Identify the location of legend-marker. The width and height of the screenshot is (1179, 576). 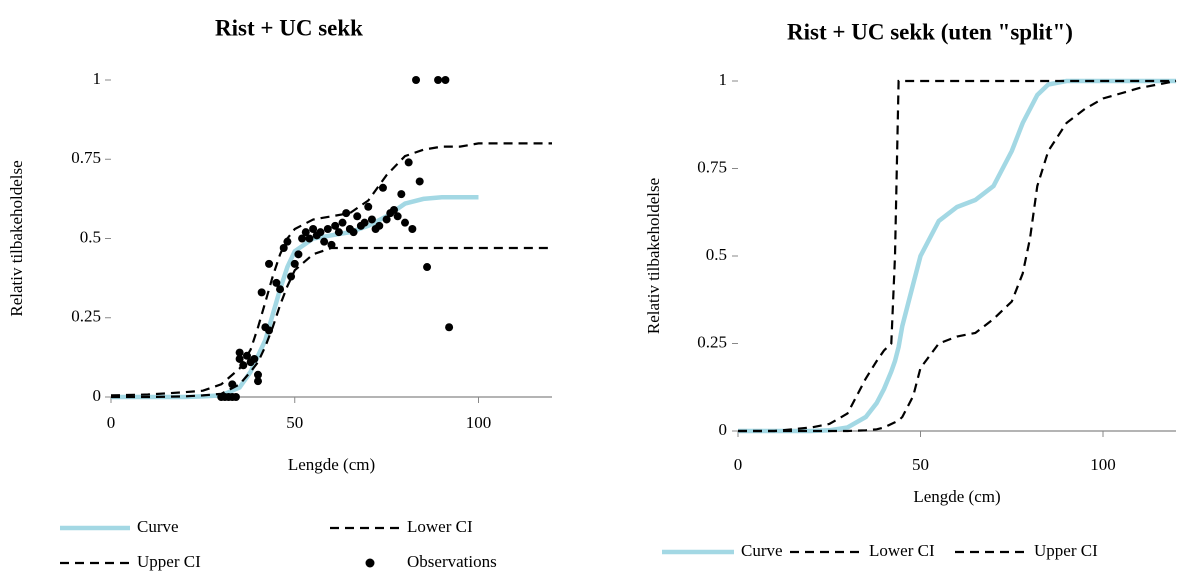
(370, 563).